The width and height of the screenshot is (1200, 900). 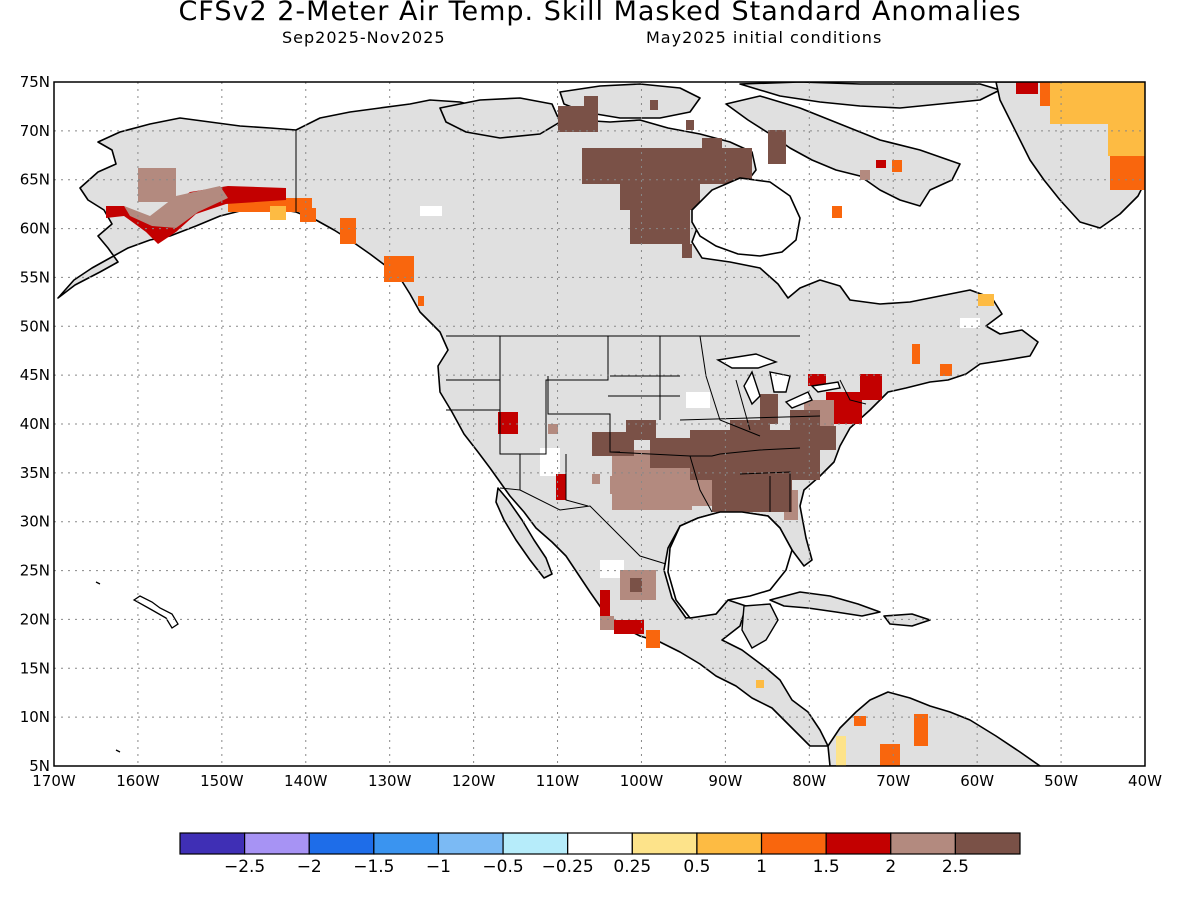 What do you see at coordinates (761, 867) in the screenshot?
I see `colorbar-label: 1` at bounding box center [761, 867].